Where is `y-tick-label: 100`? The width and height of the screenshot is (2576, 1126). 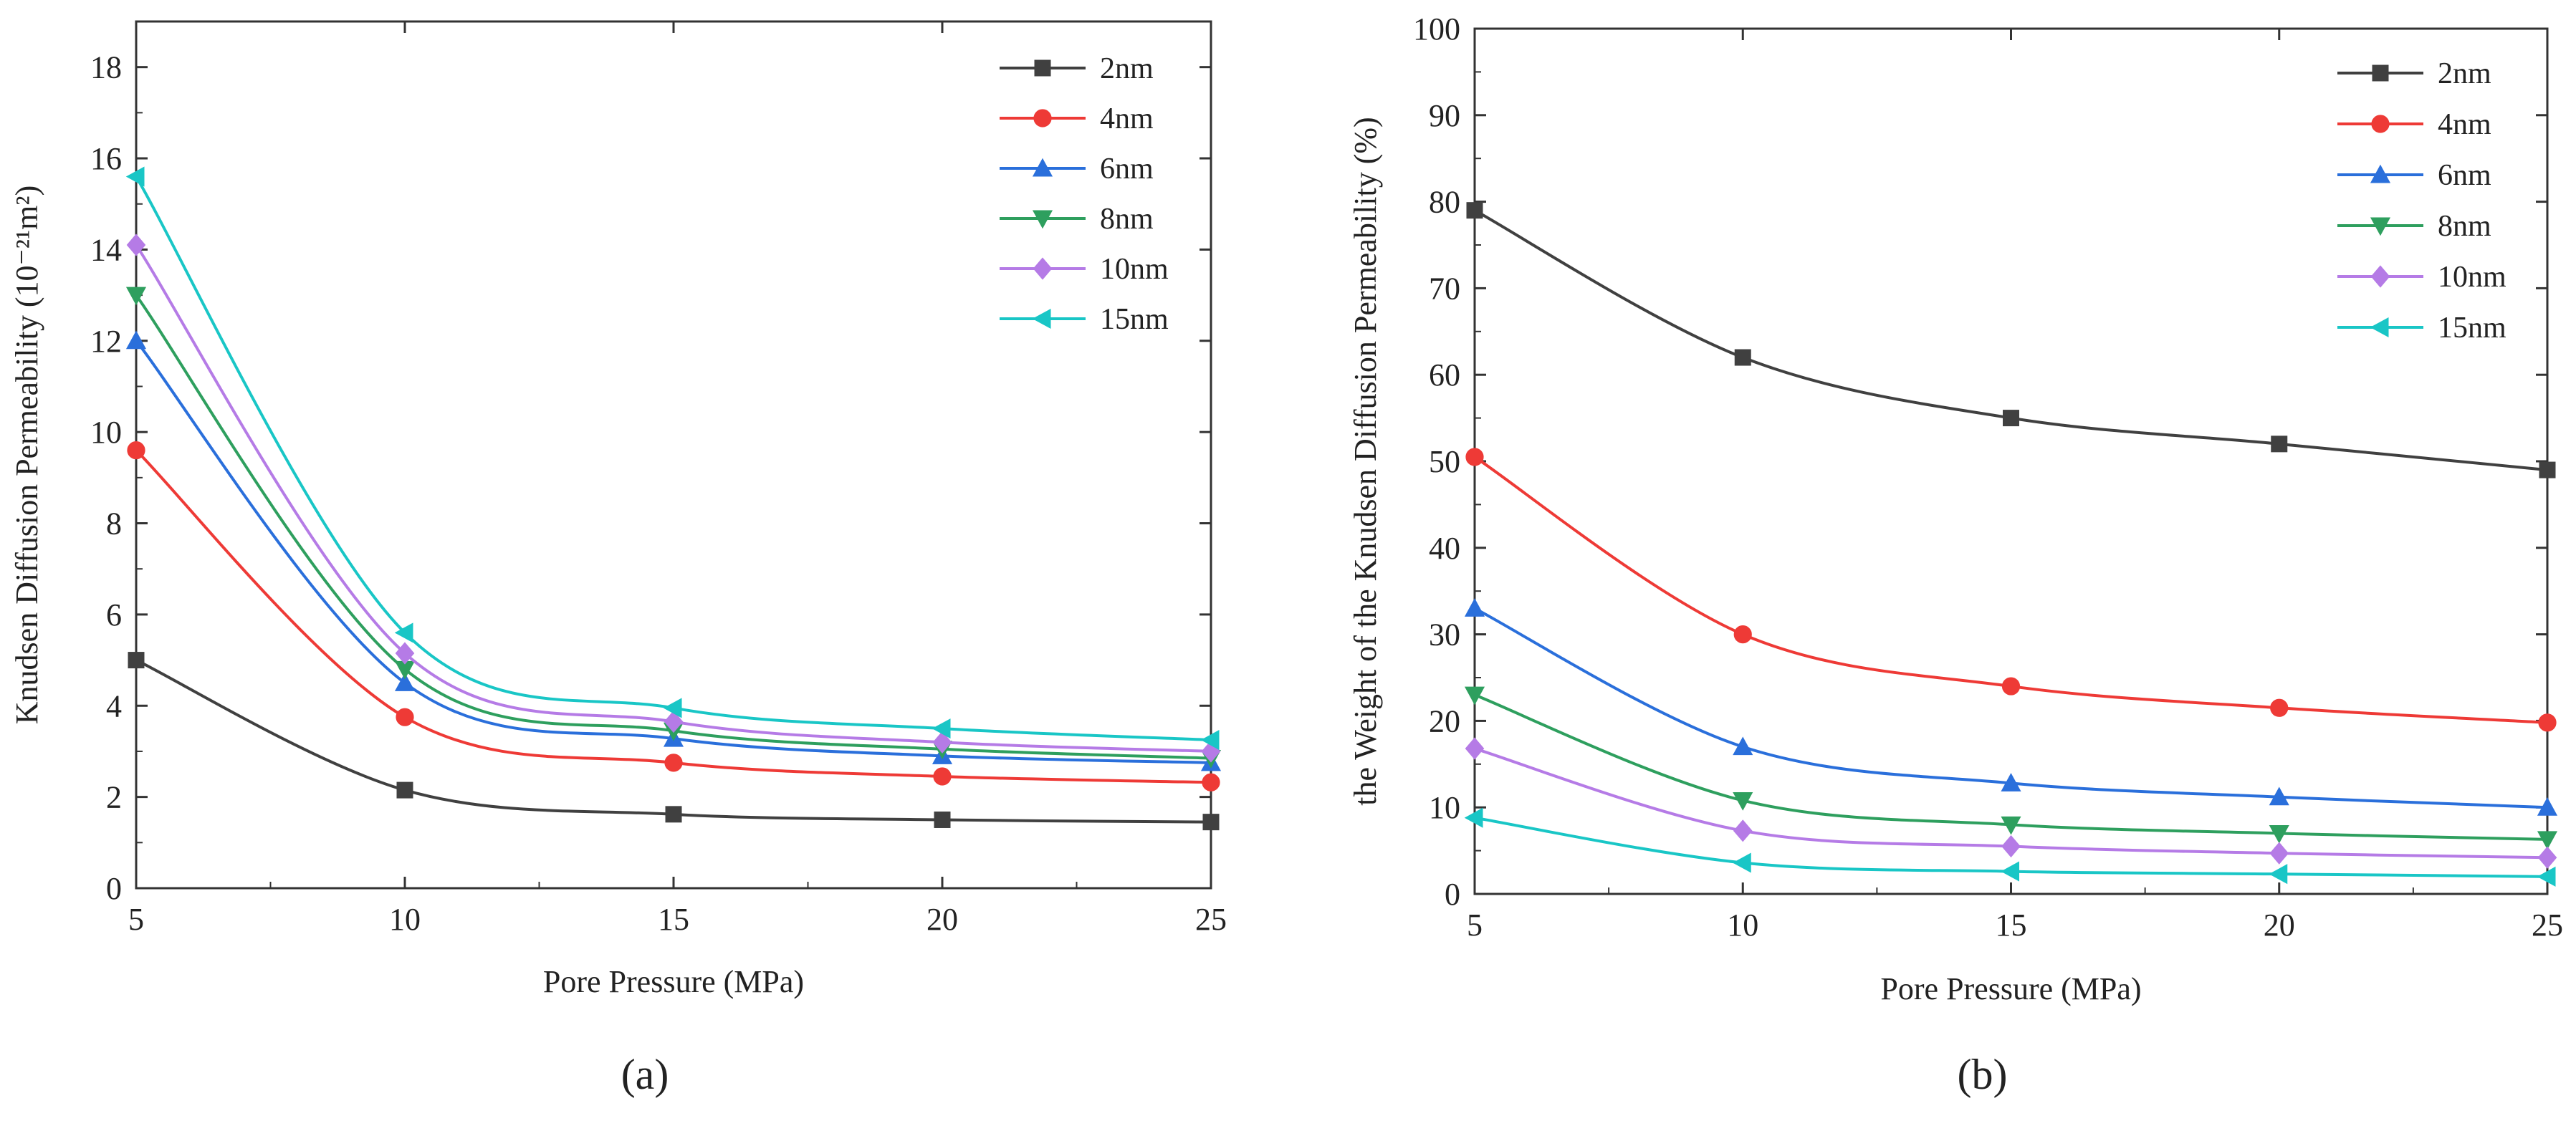 y-tick-label: 100 is located at coordinates (1436, 29).